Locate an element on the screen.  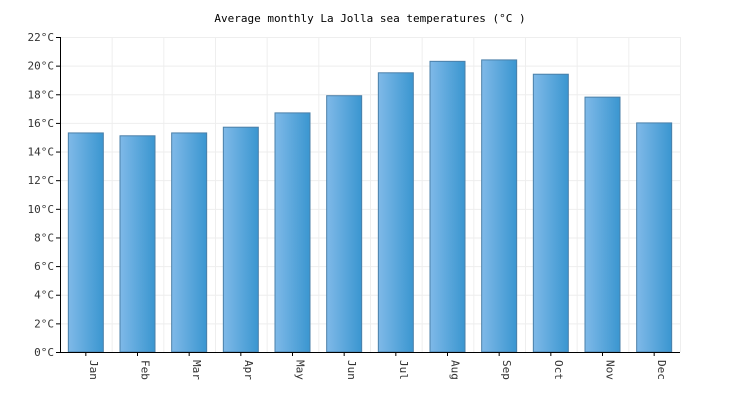
bar-jan is located at coordinates (85, 242).